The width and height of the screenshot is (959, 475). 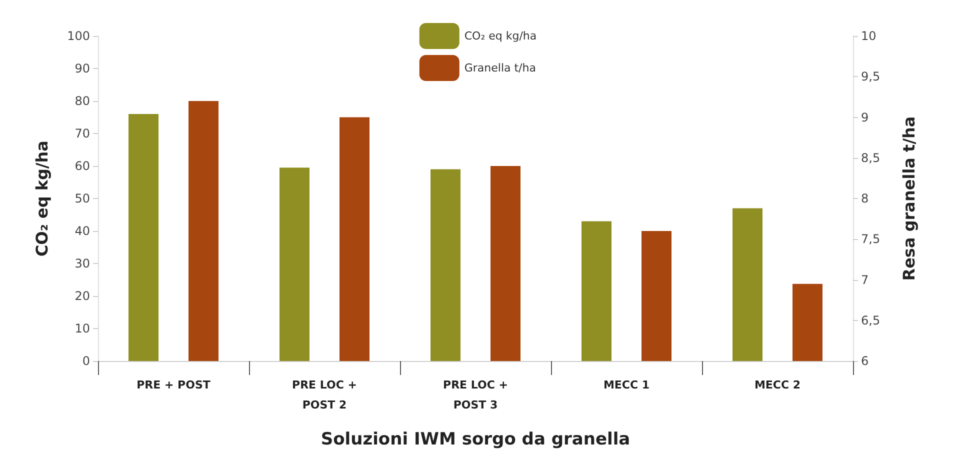 What do you see at coordinates (868, 36) in the screenshot?
I see `y2-tick-label: 10` at bounding box center [868, 36].